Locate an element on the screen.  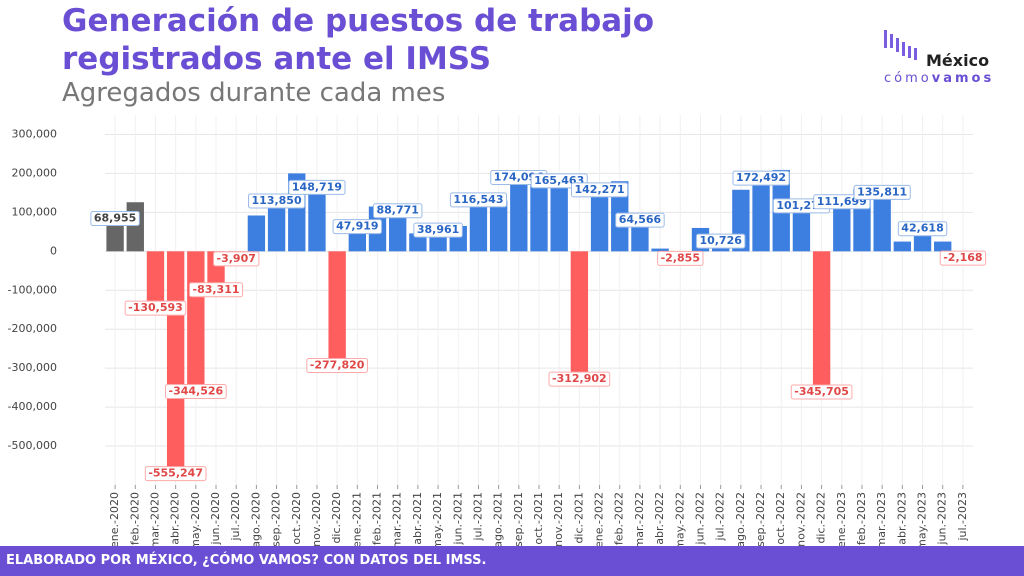
x-tick-label: feb.-2023 is located at coordinates (861, 518).